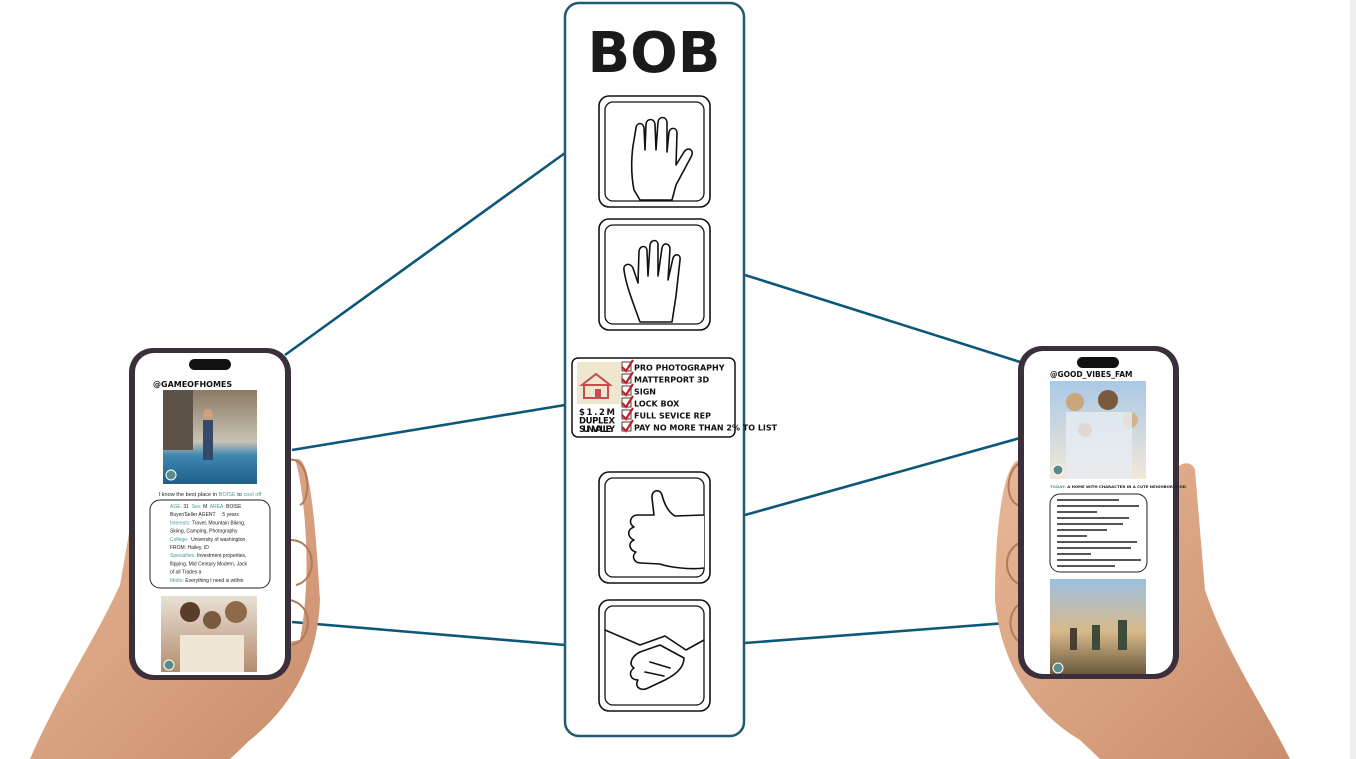  What do you see at coordinates (654, 527) in the screenshot?
I see `icon-thumbs-up` at bounding box center [654, 527].